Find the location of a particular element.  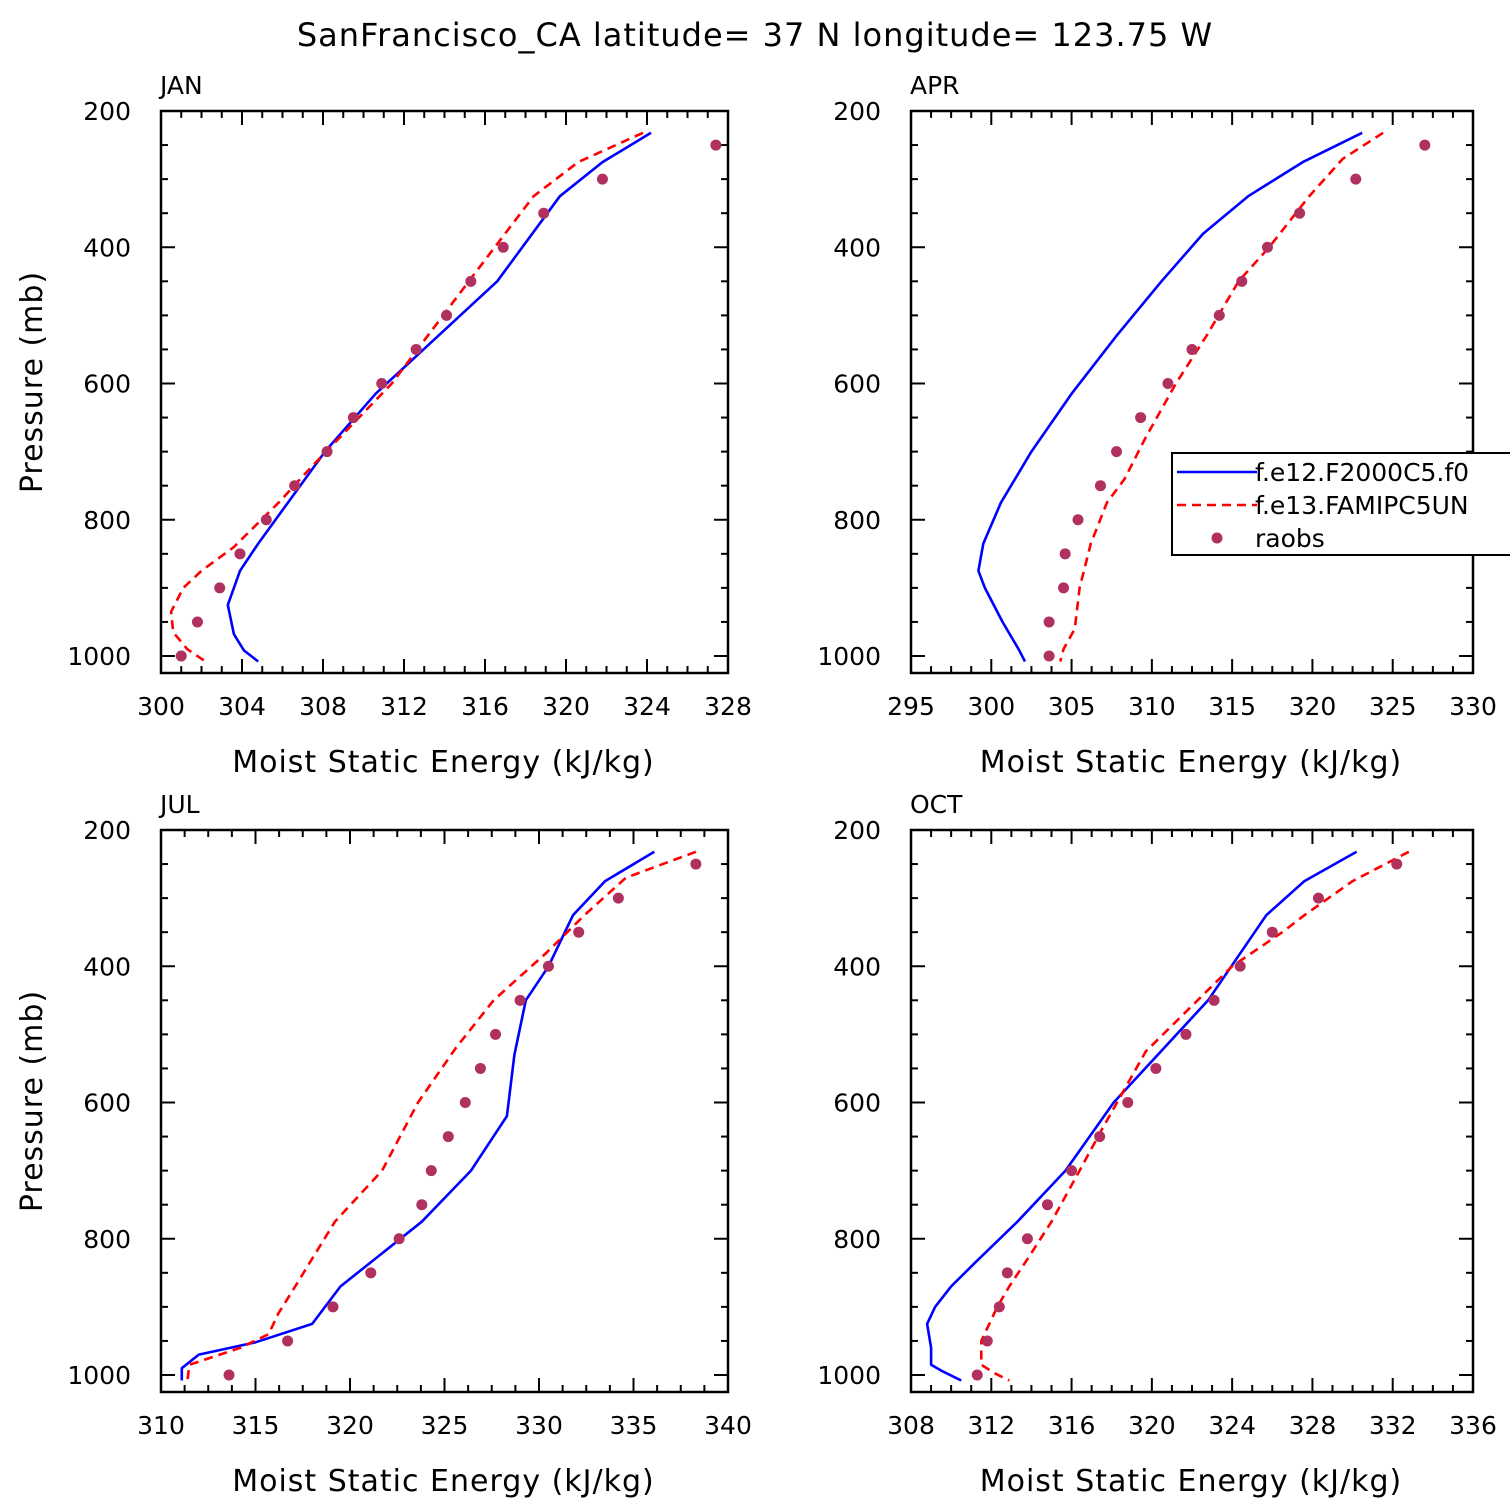

x-tick-label: 300 is located at coordinates (991, 706).